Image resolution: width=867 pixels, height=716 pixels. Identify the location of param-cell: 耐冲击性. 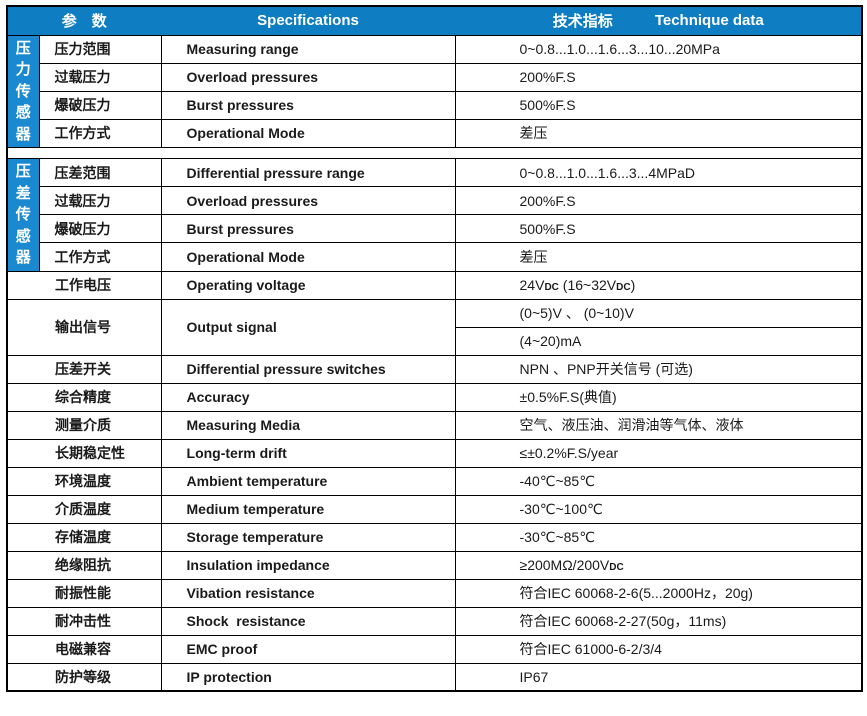
(84, 621).